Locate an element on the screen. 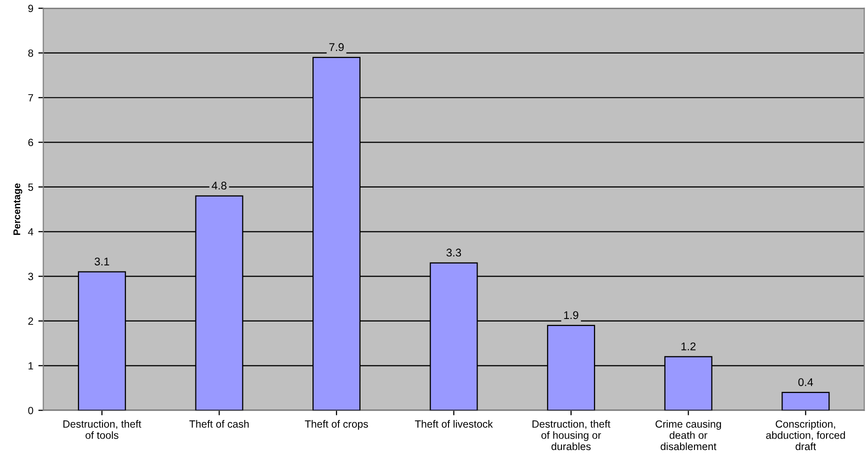 The image size is (866, 460). y-tick-label: 3 is located at coordinates (31, 276).